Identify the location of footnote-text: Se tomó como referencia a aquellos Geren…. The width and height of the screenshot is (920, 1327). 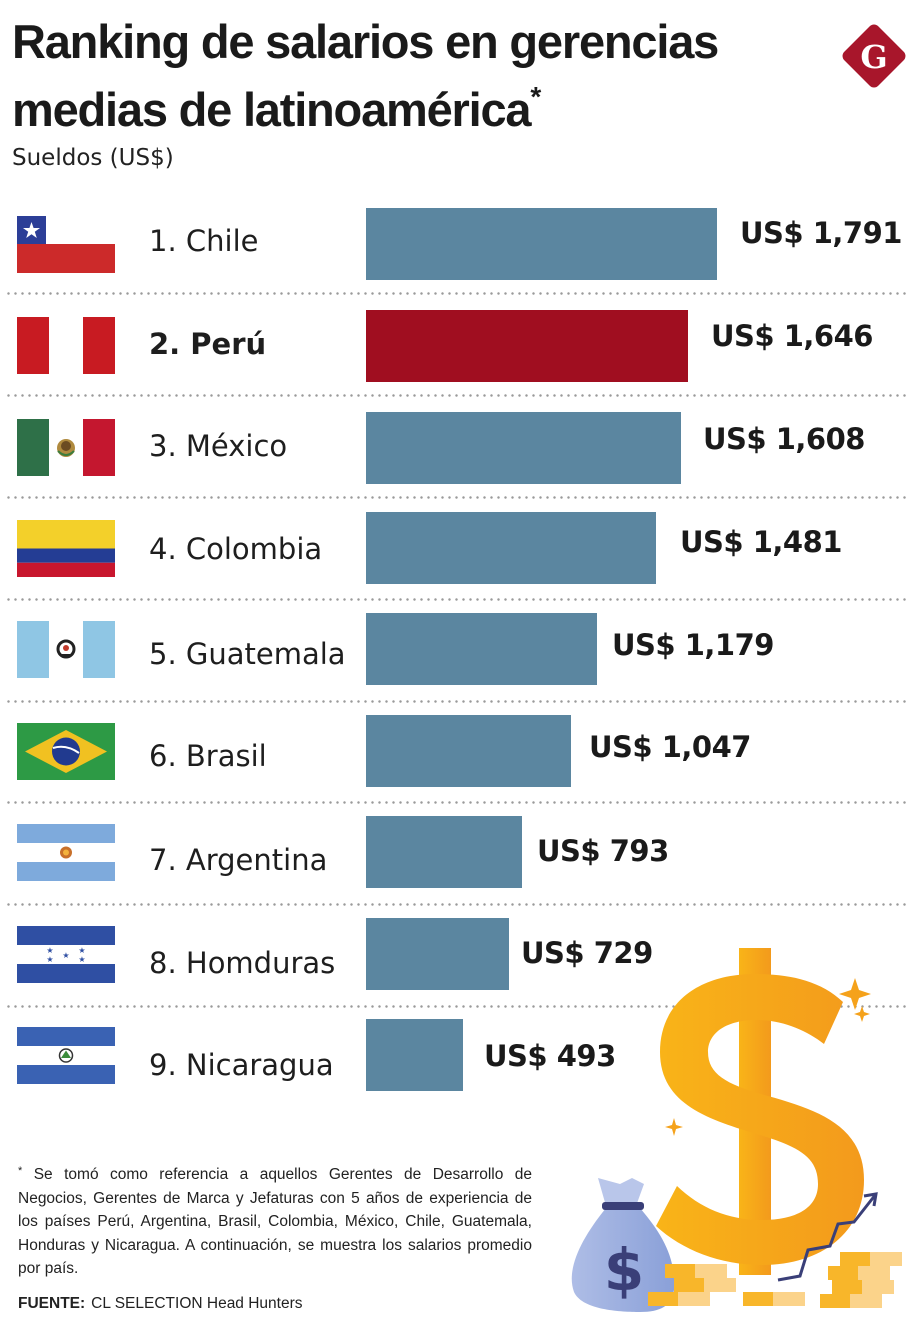
(275, 1222).